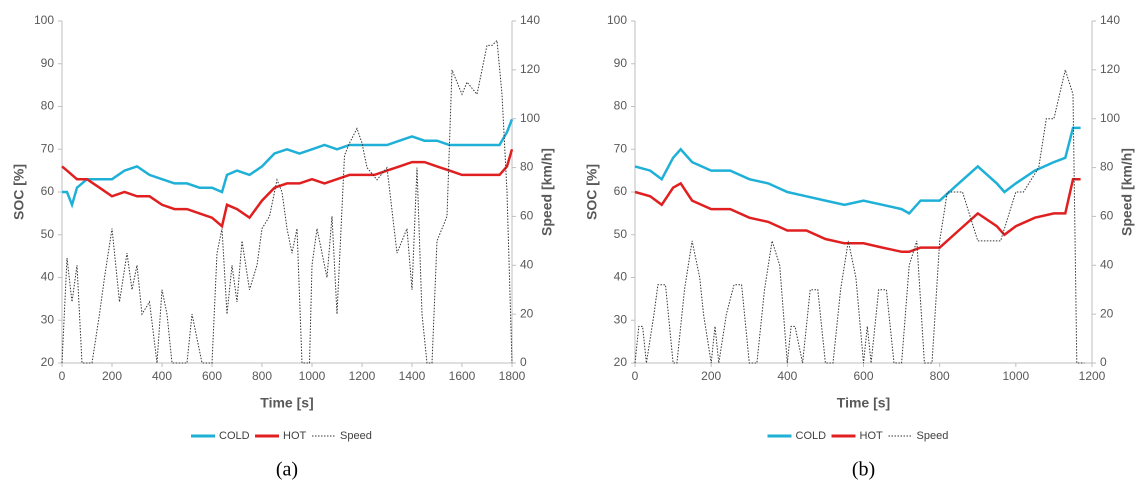  Describe the element at coordinates (863, 470) in the screenshot. I see `panel-label: (b)` at that location.